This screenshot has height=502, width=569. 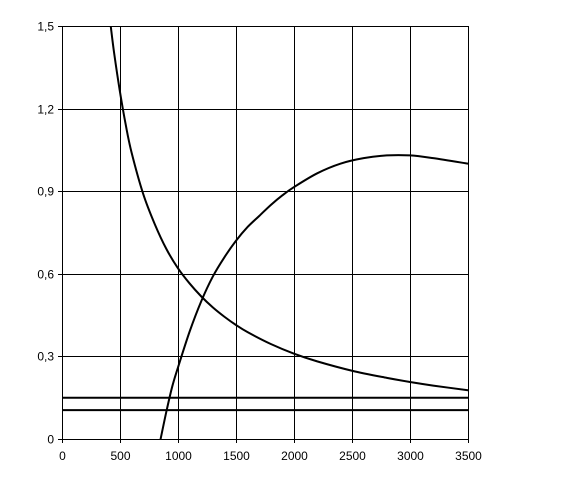 What do you see at coordinates (120, 456) in the screenshot?
I see `x-tick-label: 500` at bounding box center [120, 456].